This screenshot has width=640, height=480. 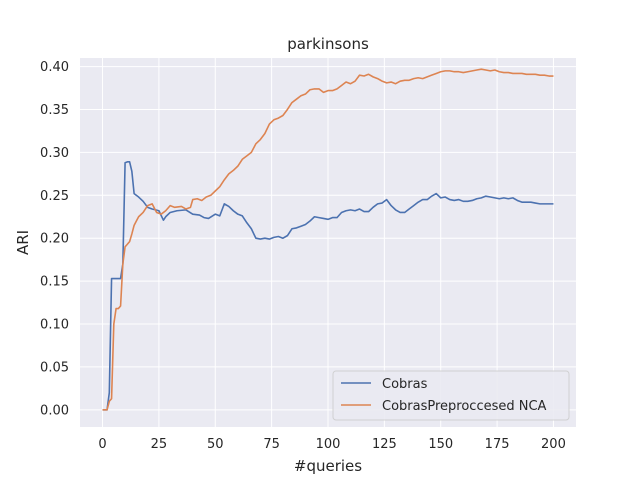 I want to click on x-tick-label: 75, so click(x=271, y=444).